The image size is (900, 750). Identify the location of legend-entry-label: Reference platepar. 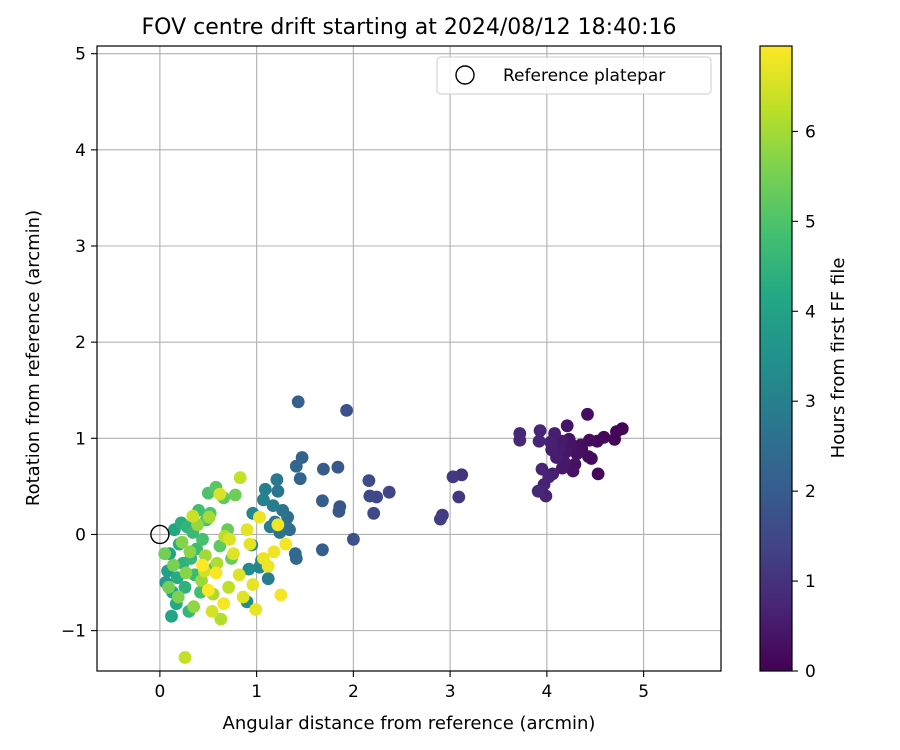
(584, 76).